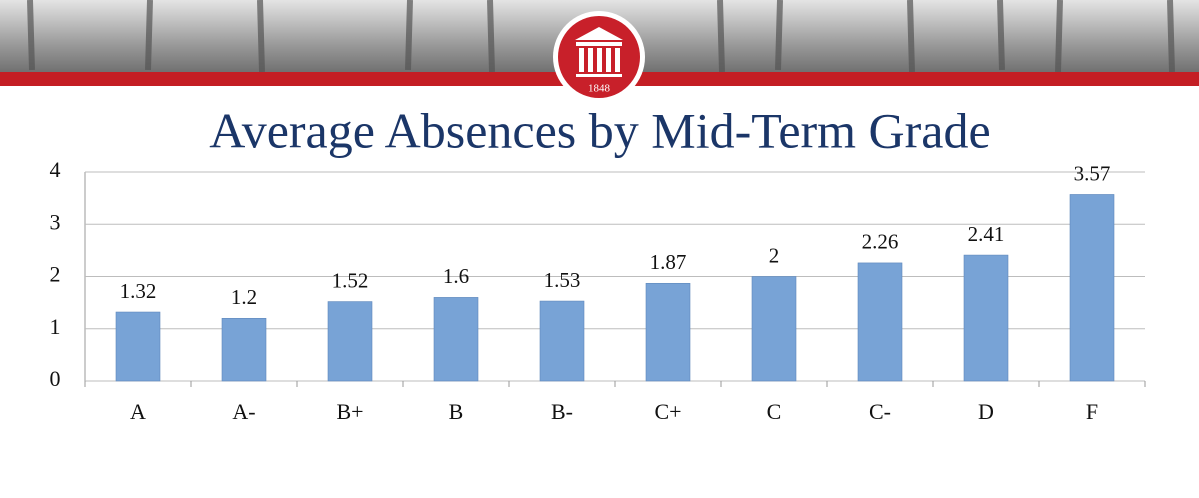 The image size is (1199, 498). What do you see at coordinates (986, 411) in the screenshot?
I see `x-tick-label: D` at bounding box center [986, 411].